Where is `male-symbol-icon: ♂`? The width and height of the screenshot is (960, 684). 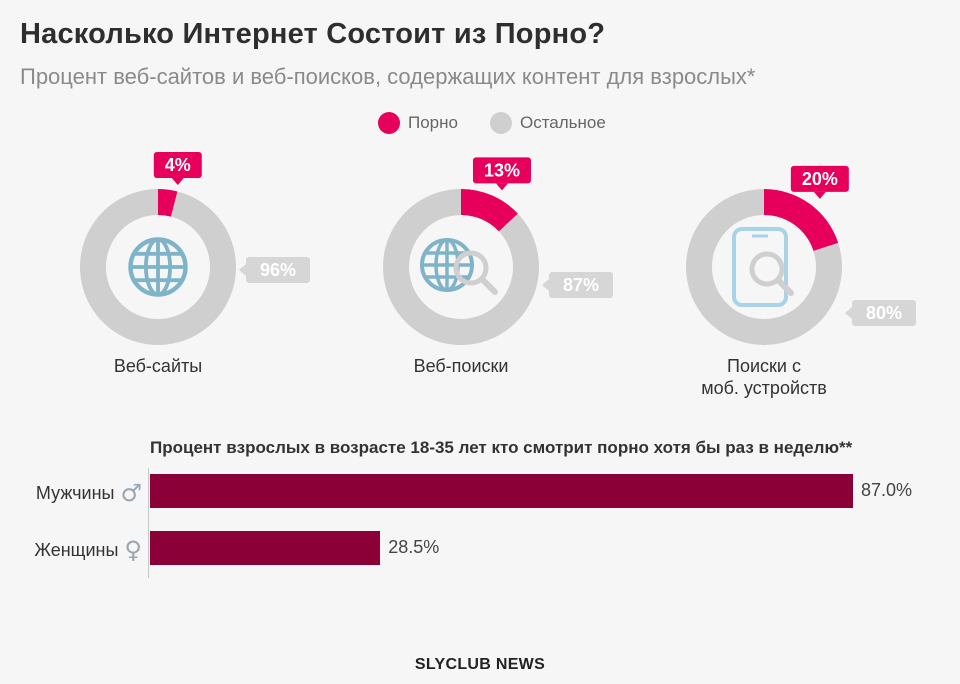
male-symbol-icon: ♂ is located at coordinates (131, 493).